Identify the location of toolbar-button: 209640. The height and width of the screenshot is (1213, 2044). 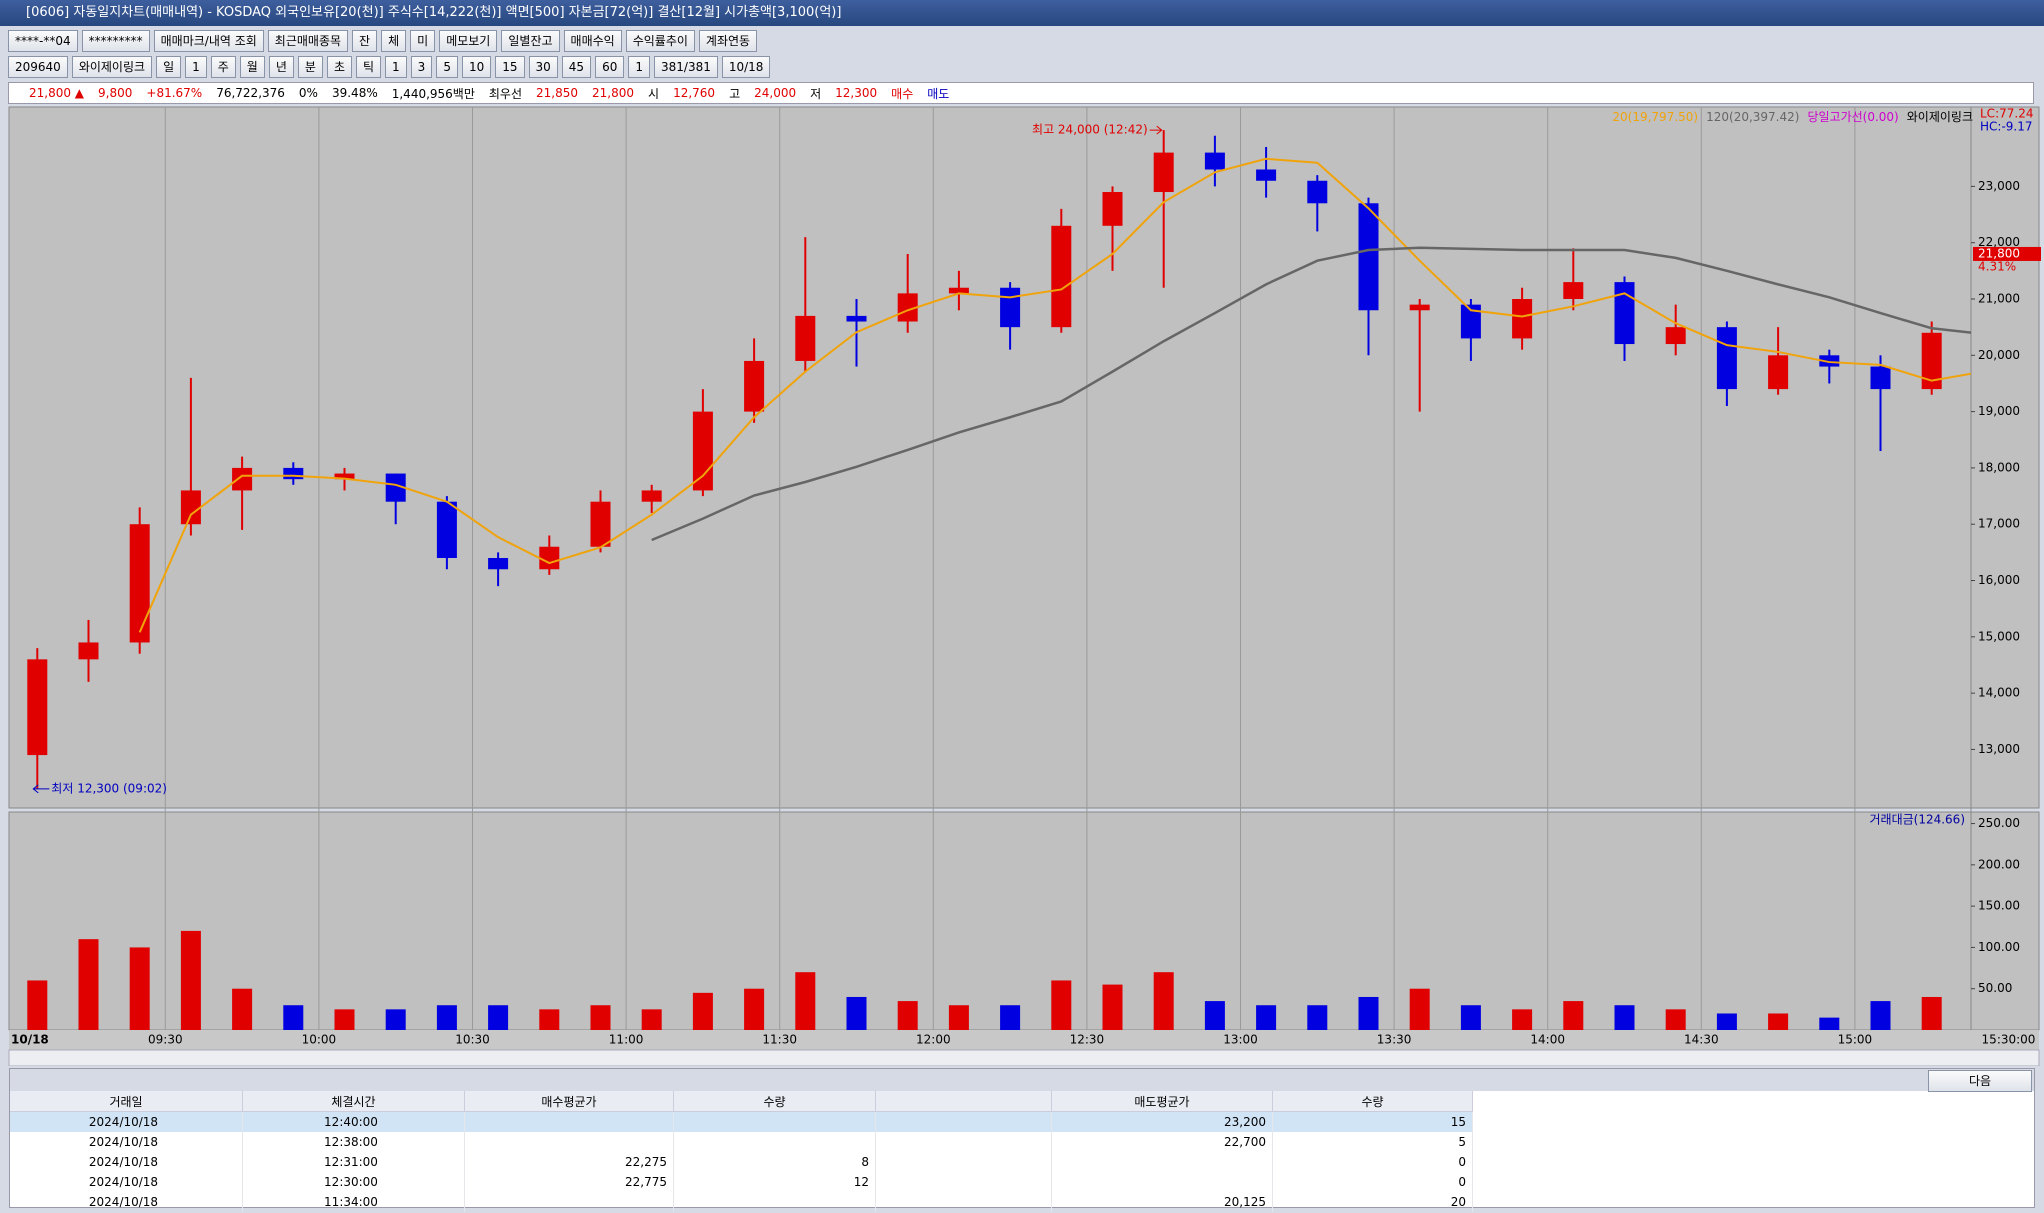
(38, 67).